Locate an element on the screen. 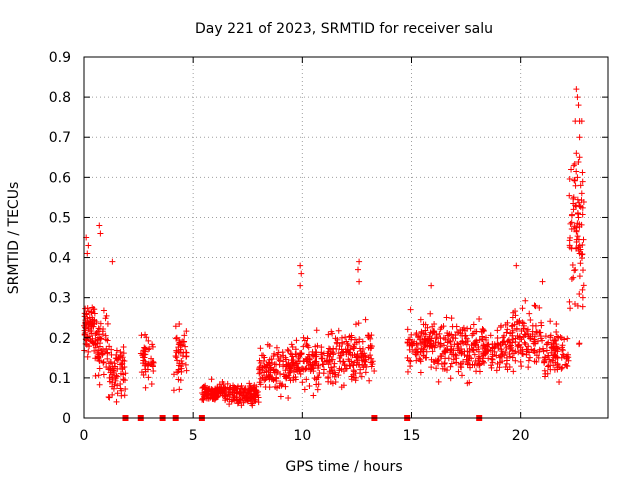 The width and height of the screenshot is (640, 480). y-tick-label: 0.5 is located at coordinates (60, 218).